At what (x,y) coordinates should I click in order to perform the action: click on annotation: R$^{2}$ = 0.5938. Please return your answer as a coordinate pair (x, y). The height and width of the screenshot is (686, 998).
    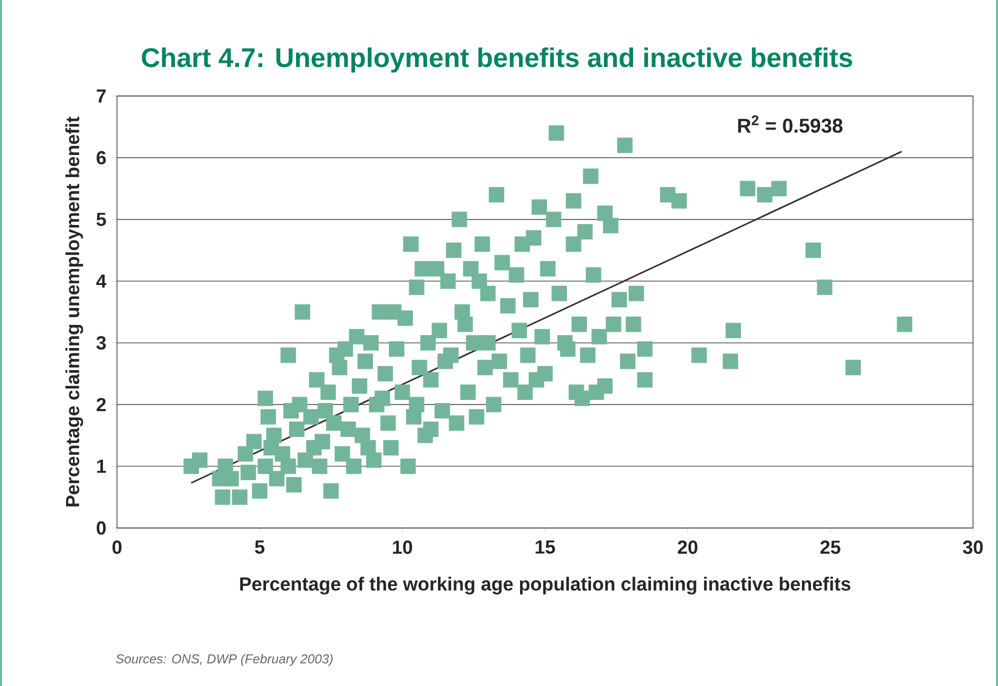
    Looking at the image, I should click on (790, 124).